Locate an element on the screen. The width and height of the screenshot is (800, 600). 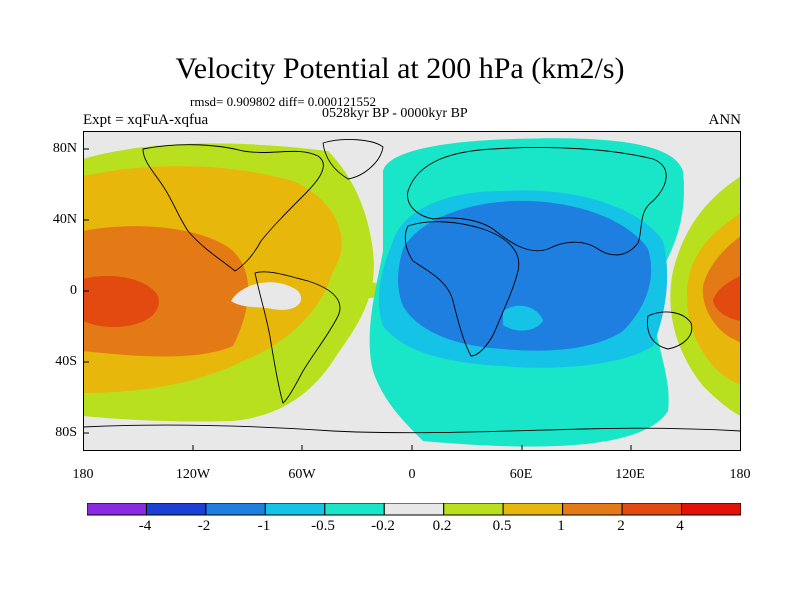
y-tick-label: 40S is located at coordinates (66, 361).